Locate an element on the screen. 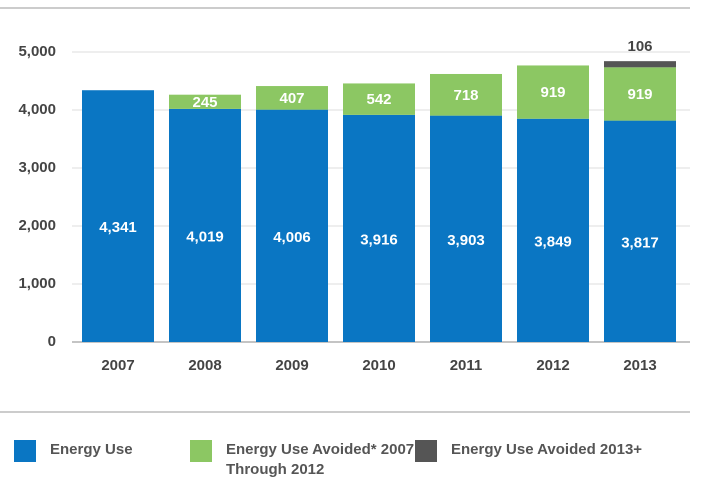  data-label: 3,817 is located at coordinates (640, 242).